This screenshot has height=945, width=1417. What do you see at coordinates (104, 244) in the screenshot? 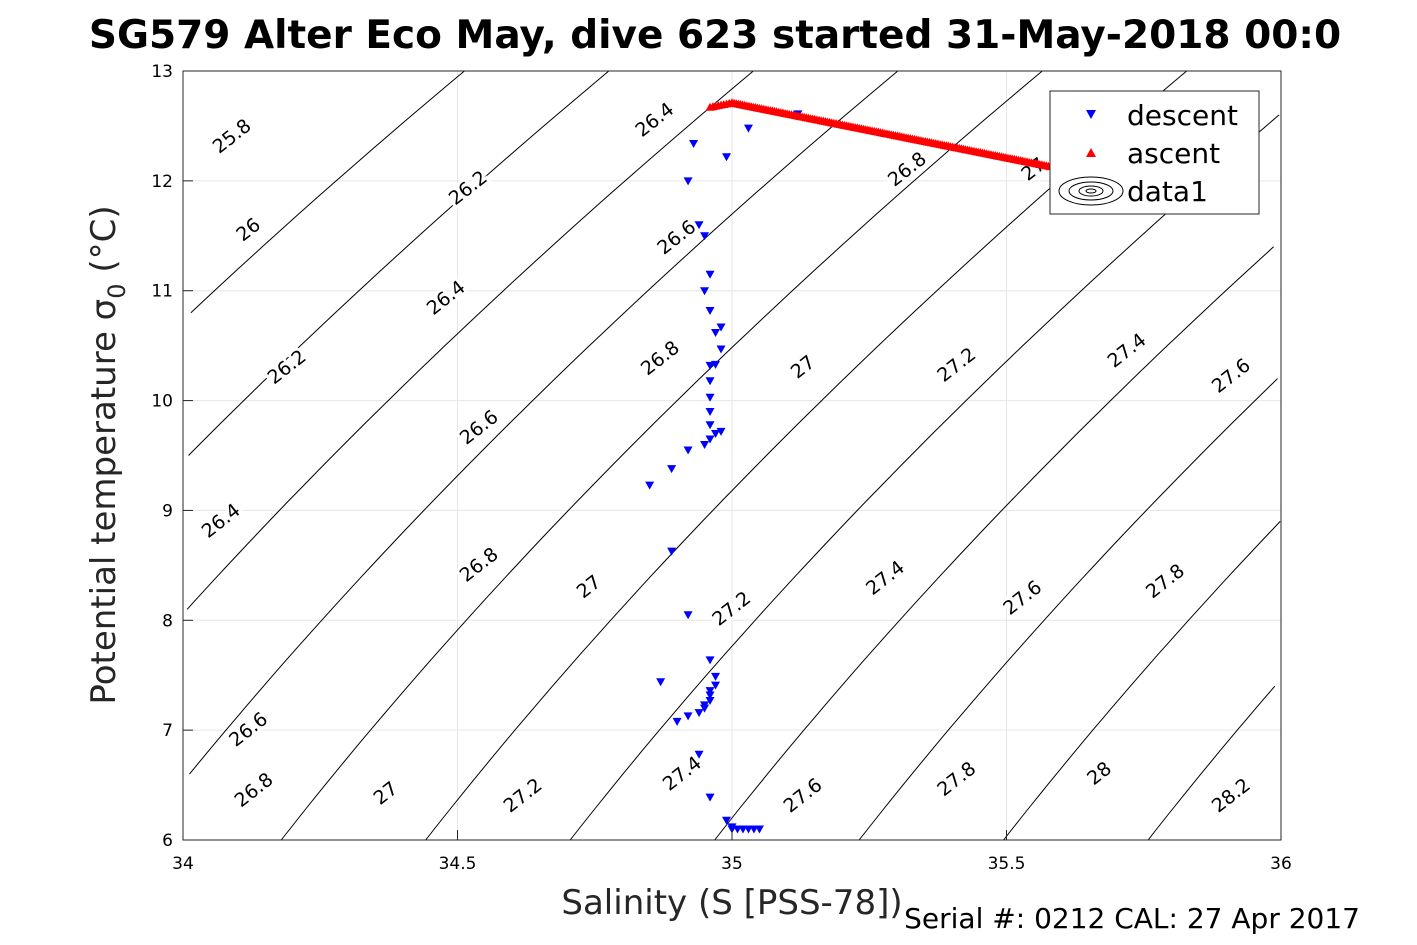
I see `y-axis-label-unit: (°C)` at bounding box center [104, 244].